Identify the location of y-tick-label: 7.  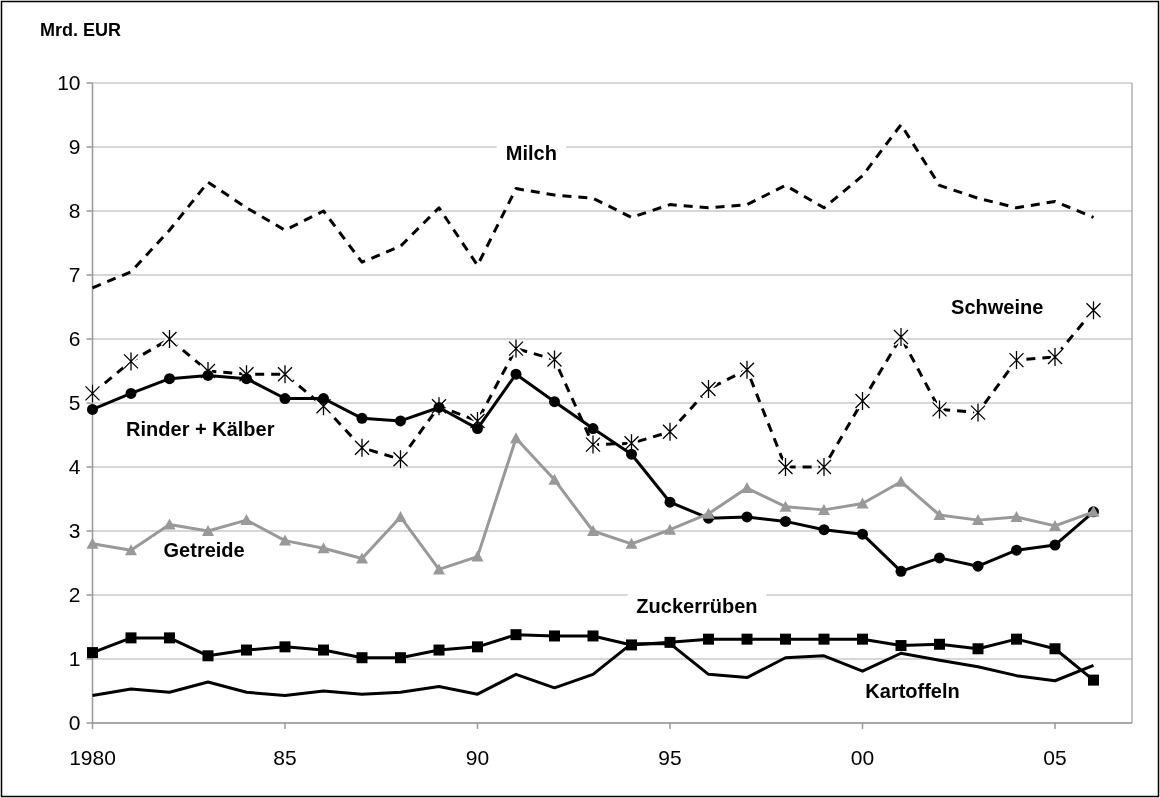
(74, 275).